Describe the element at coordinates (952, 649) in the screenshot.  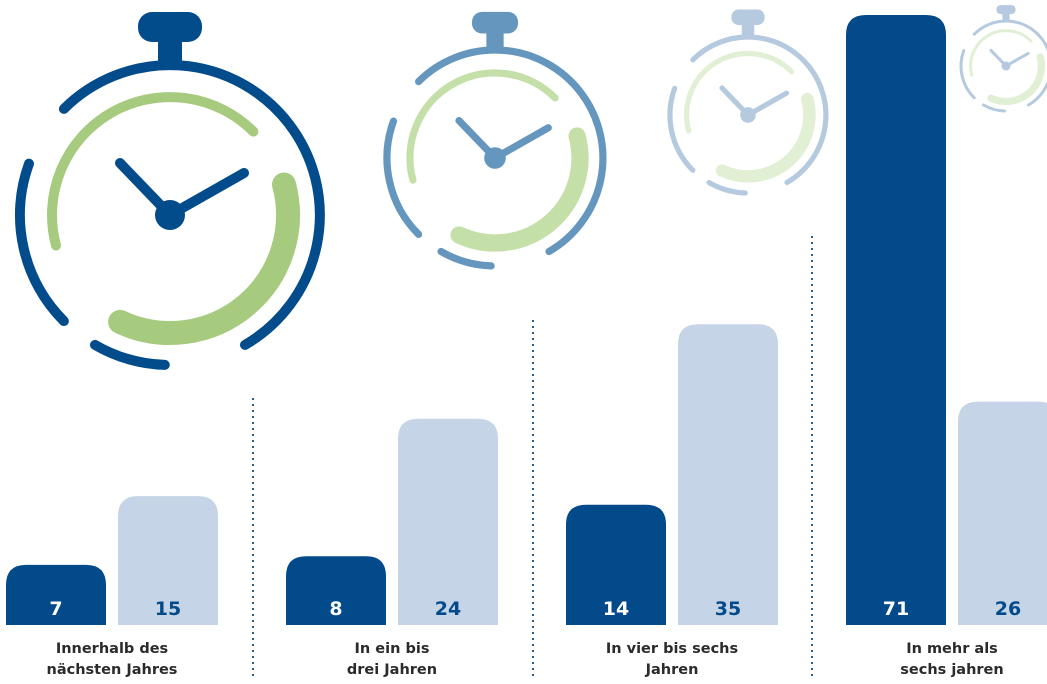
I see `category-label: In mehr als` at that location.